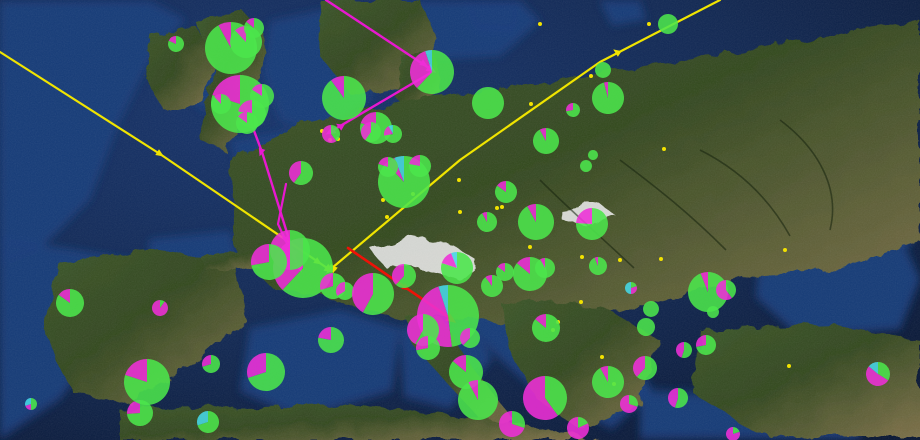 This screenshot has height=440, width=920. Describe the element at coordinates (379, 36) in the screenshot. I see `flow-line` at that location.